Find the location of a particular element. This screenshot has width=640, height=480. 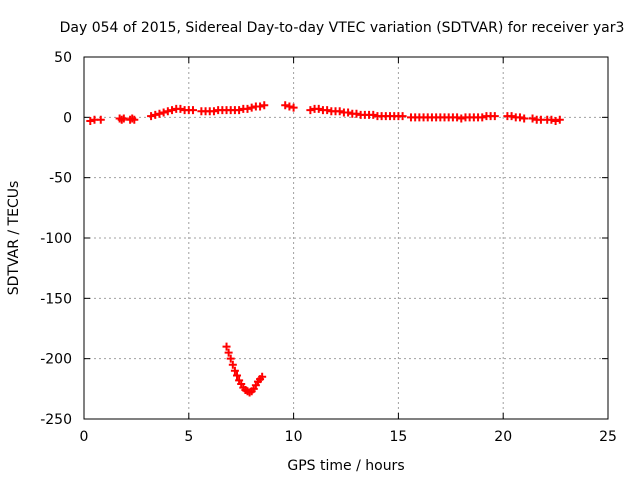

x-axis-title: GPS time / hours is located at coordinates (345, 466).